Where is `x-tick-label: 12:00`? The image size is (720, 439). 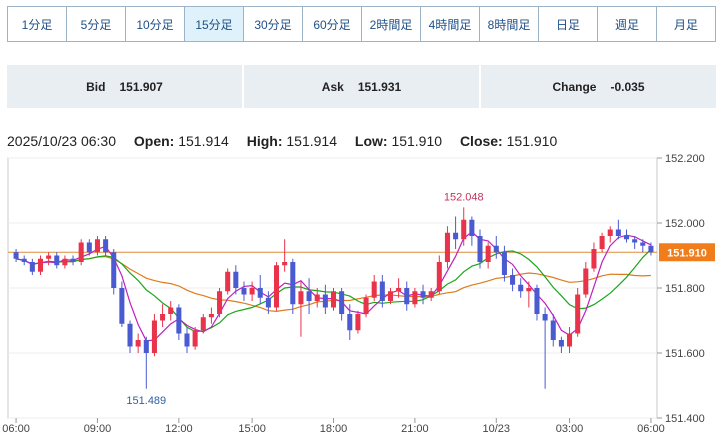
x-tick-label: 12:00 is located at coordinates (179, 429).